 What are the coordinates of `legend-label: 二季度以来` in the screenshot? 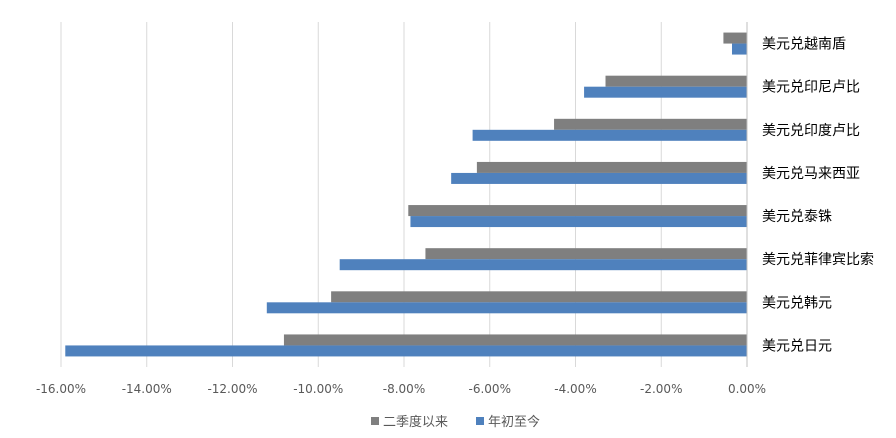 It's located at (415, 422).